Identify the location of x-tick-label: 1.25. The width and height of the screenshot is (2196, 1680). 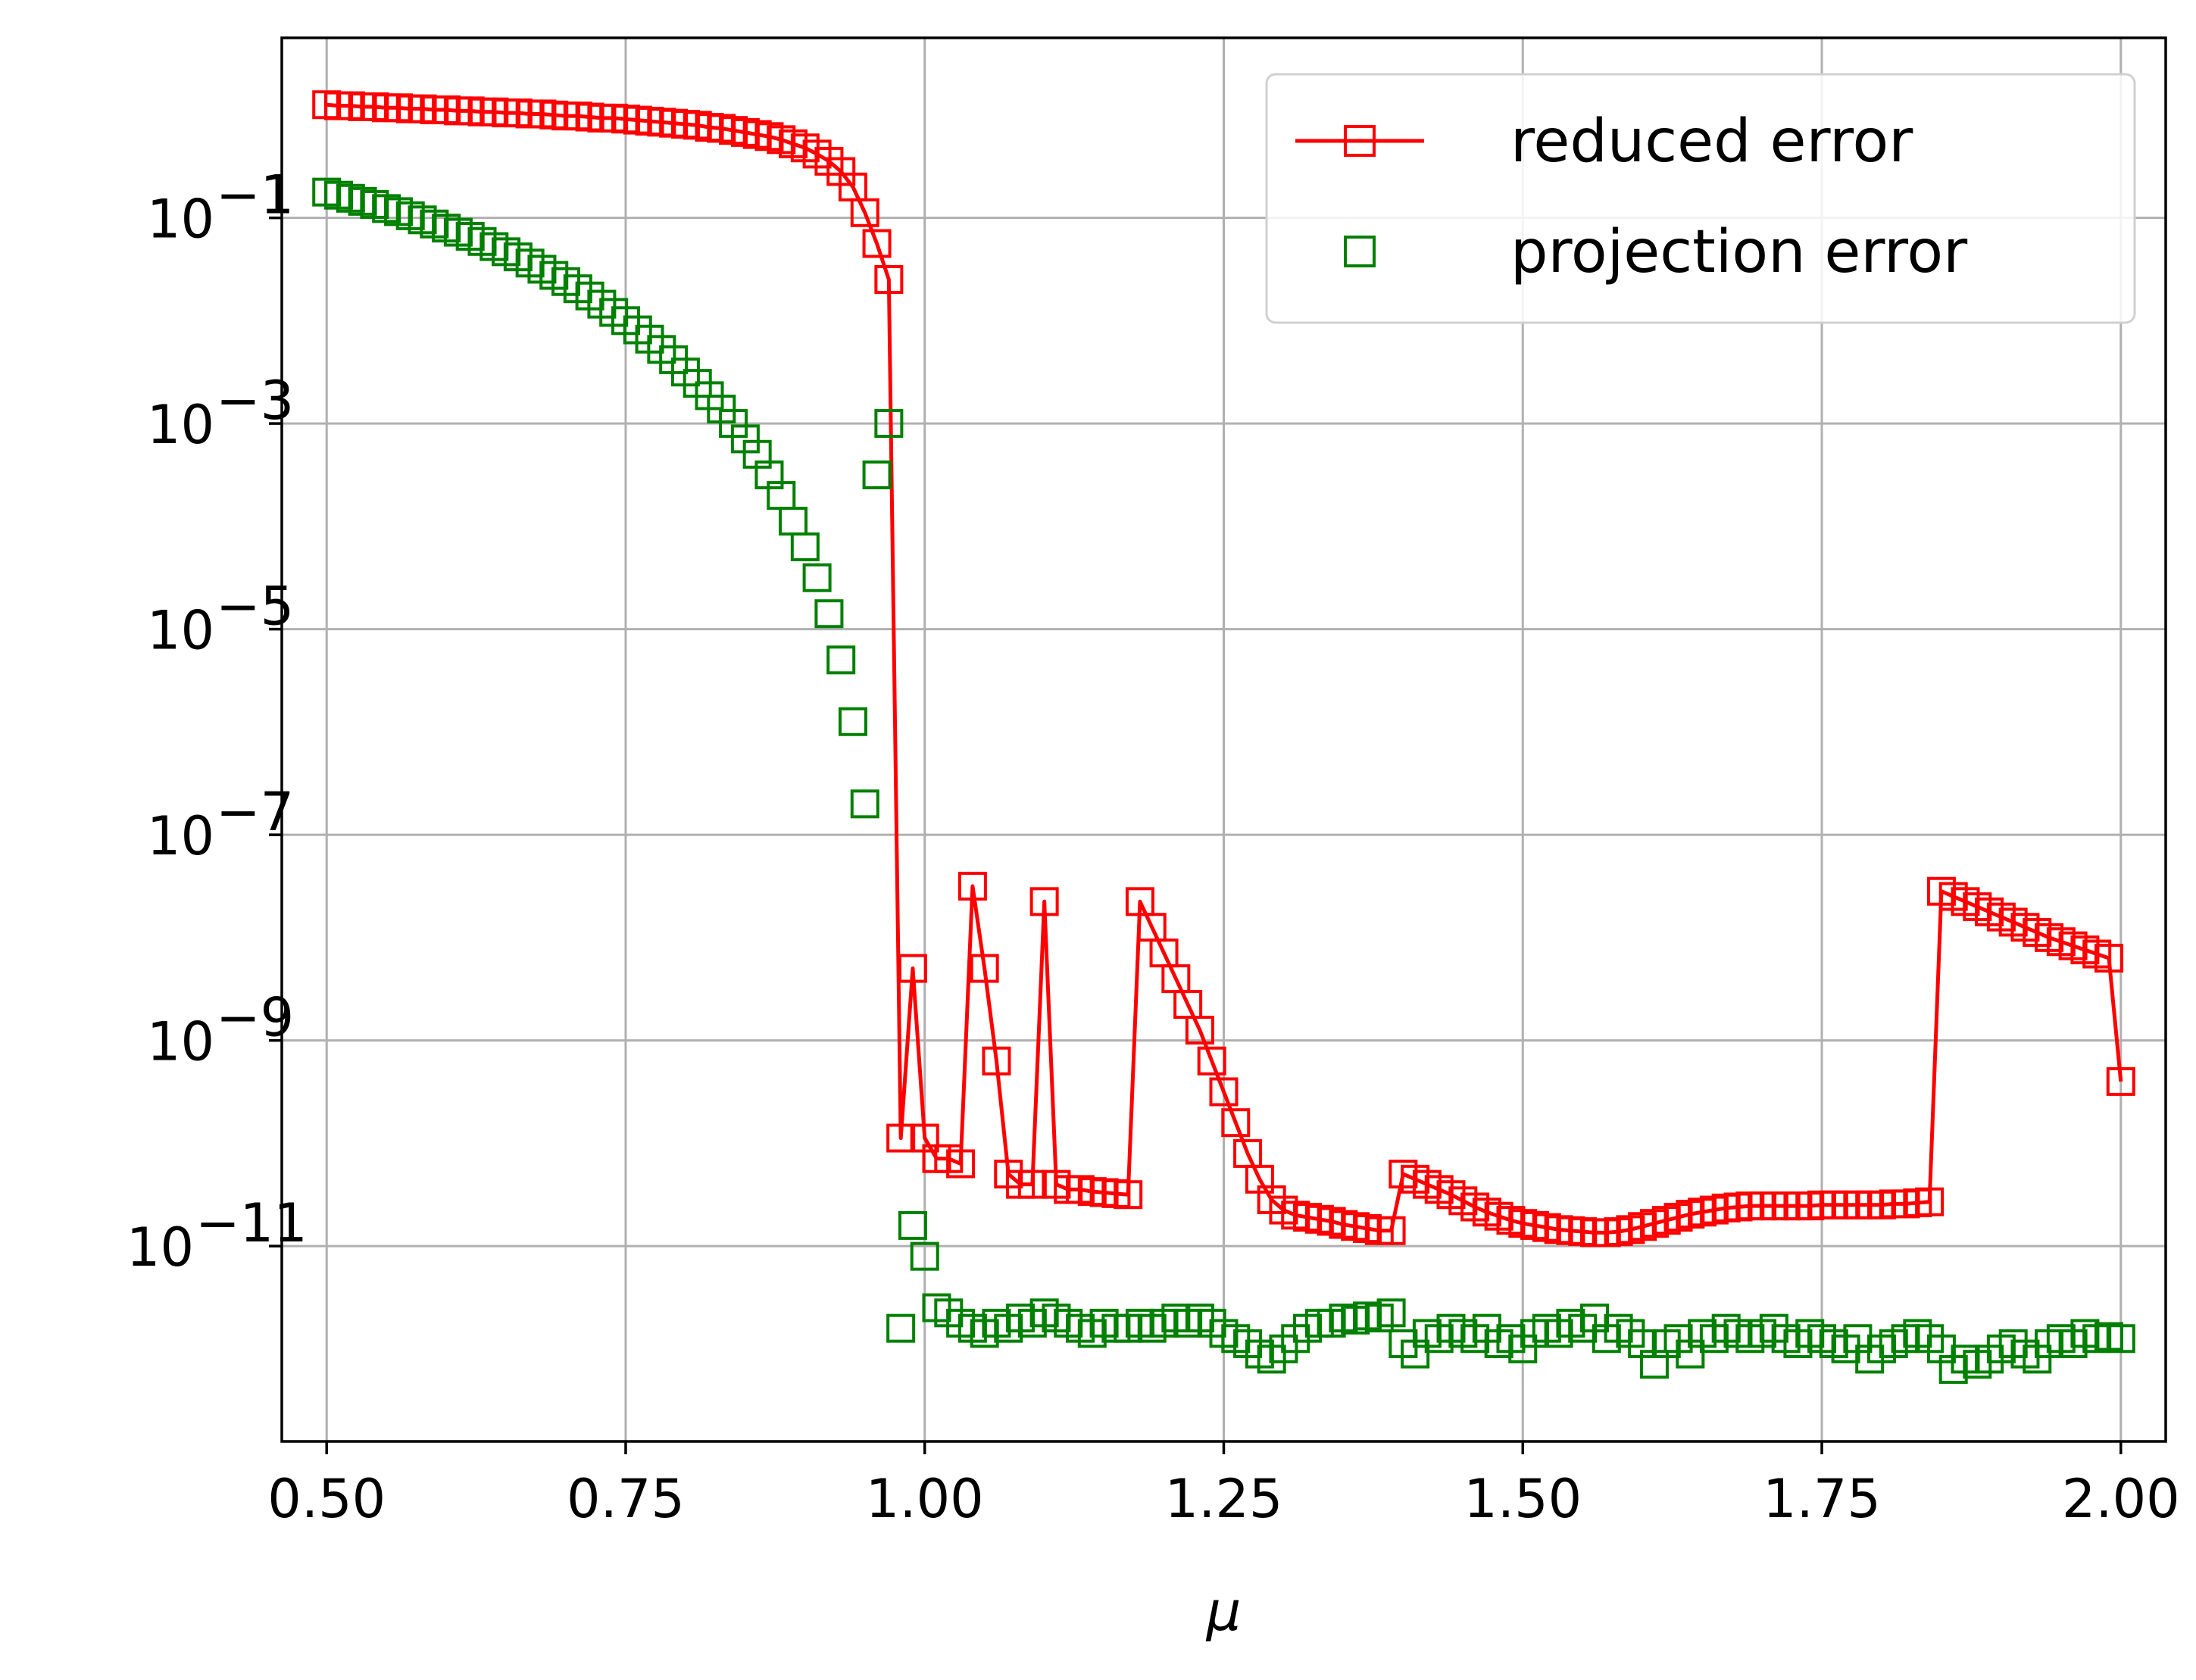
(1224, 1499).